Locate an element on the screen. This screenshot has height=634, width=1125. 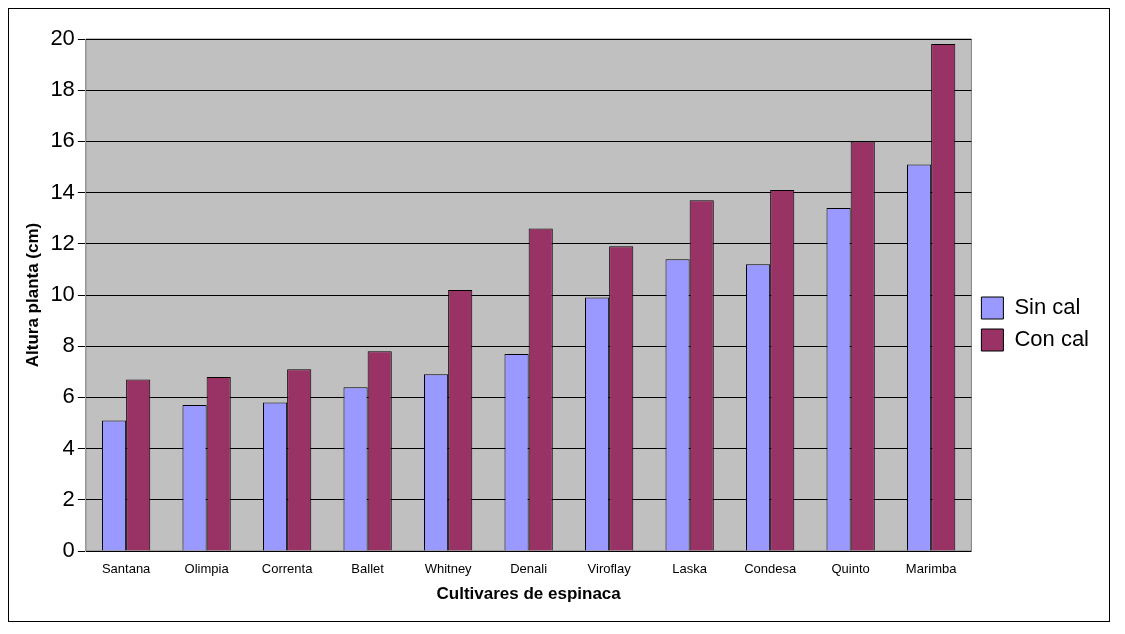
y-tick-label: 4 is located at coordinates (68, 447).